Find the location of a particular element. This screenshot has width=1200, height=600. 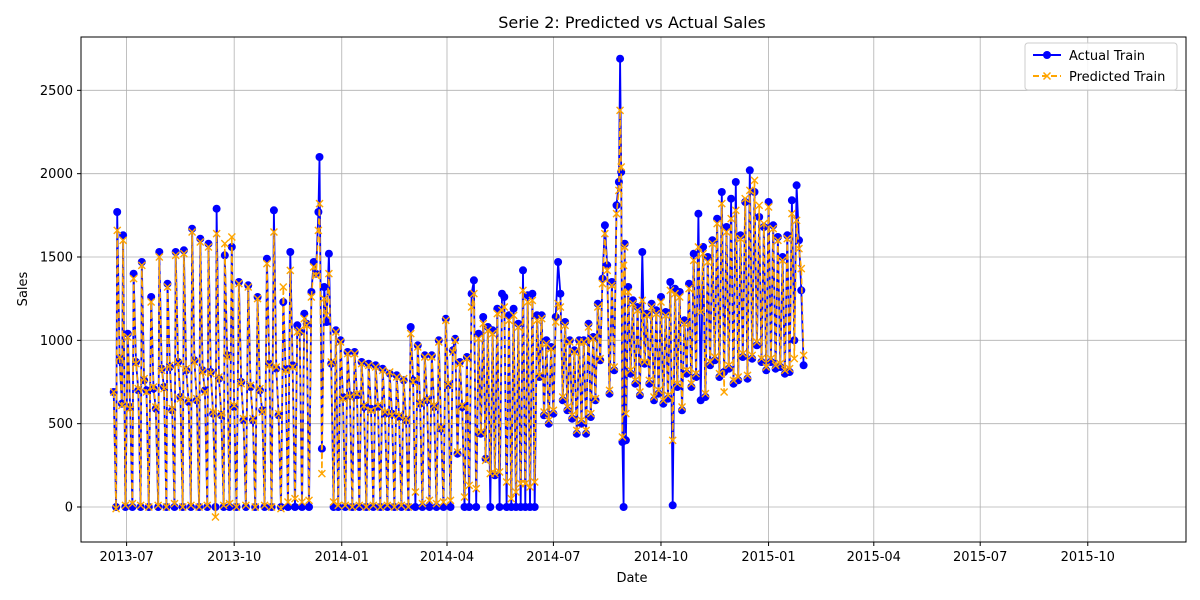

y-tick-label: 1500 is located at coordinates (56, 258).